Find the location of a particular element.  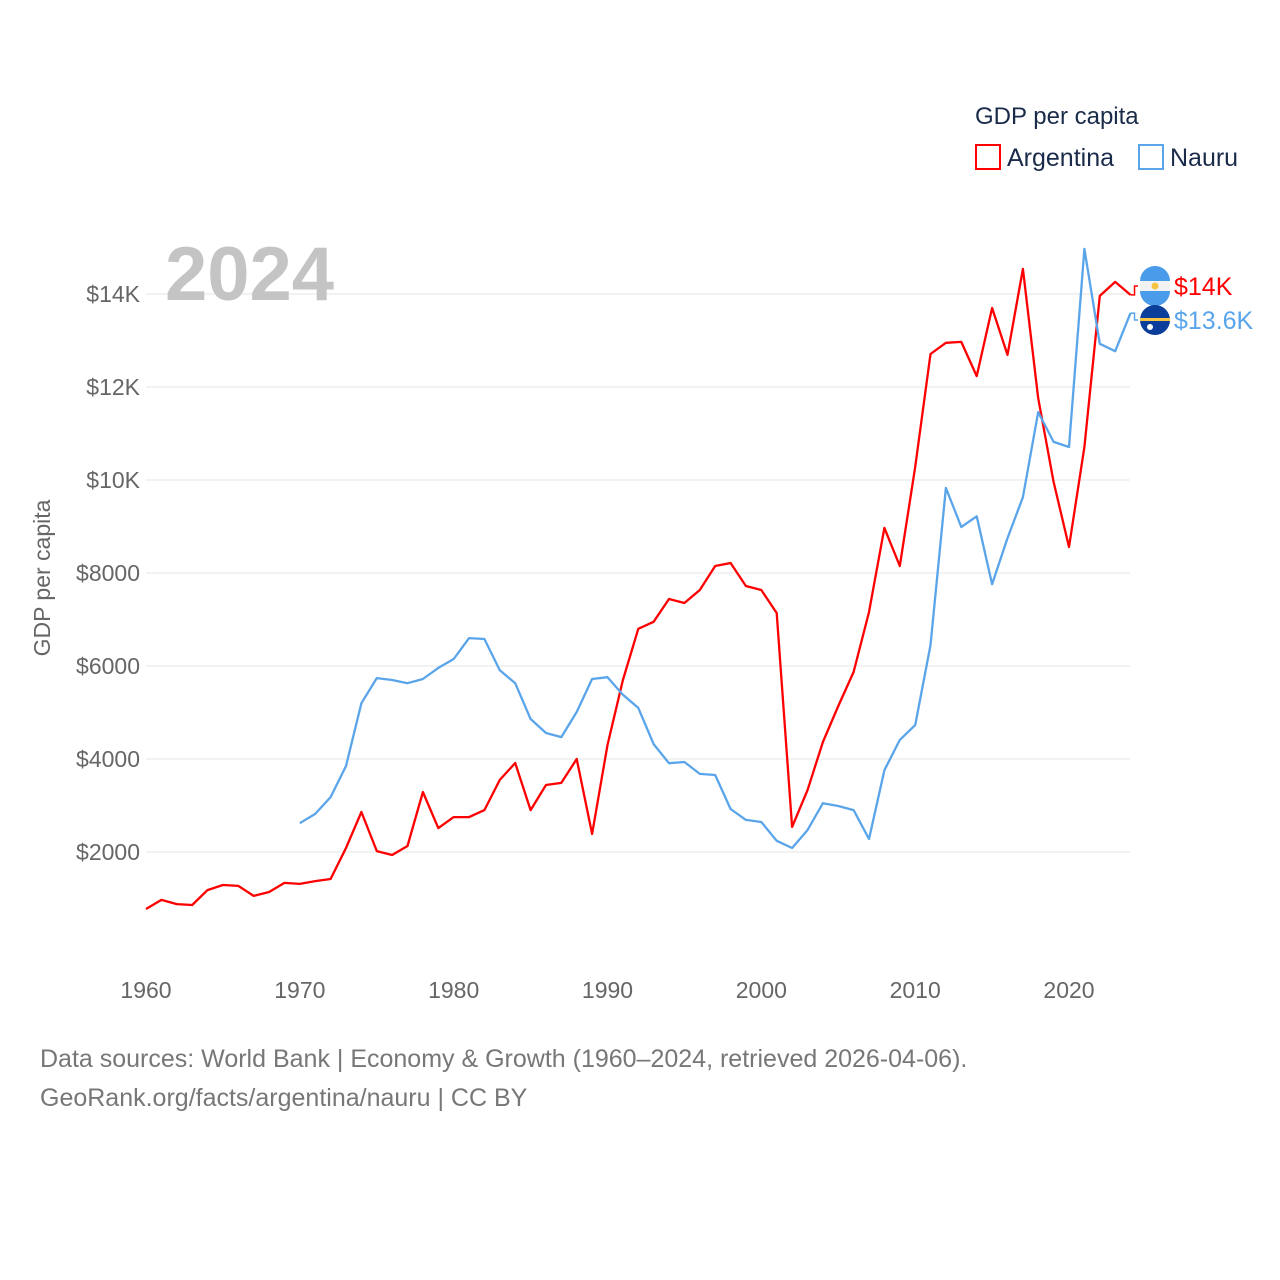

year-watermark: 2024 is located at coordinates (249, 274).